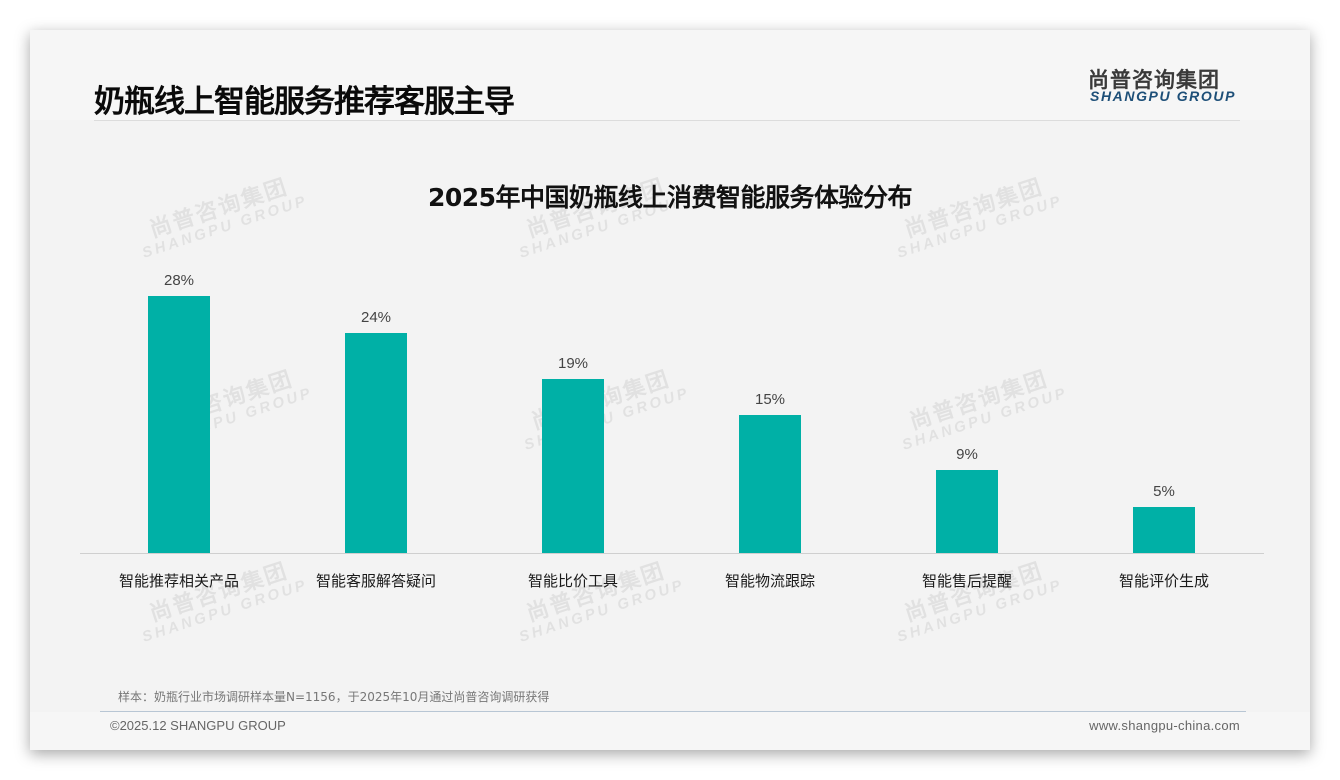 Image resolution: width=1340 pixels, height=780 pixels. Describe the element at coordinates (670, 731) in the screenshot. I see `footer-band` at that location.